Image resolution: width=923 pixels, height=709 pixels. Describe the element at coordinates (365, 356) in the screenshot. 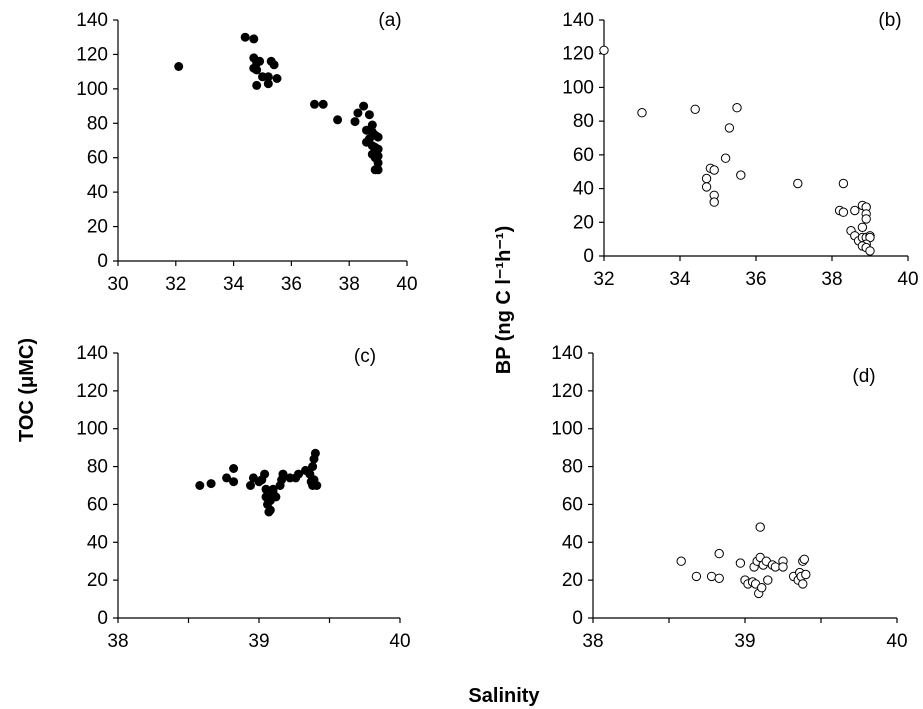

I see `panel-label: (c)` at that location.